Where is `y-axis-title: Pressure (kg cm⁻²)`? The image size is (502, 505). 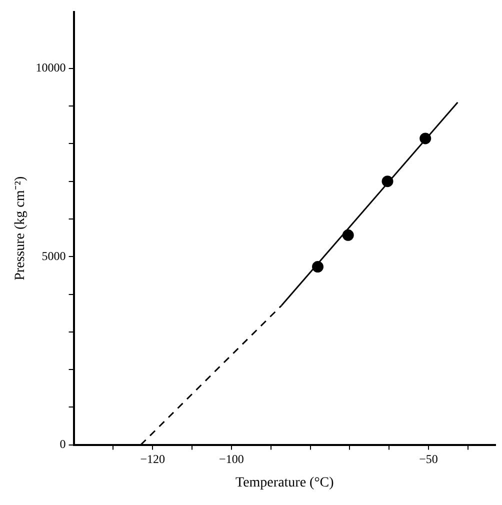
y-axis-title: Pressure (kg cm⁻²) is located at coordinates (20, 228).